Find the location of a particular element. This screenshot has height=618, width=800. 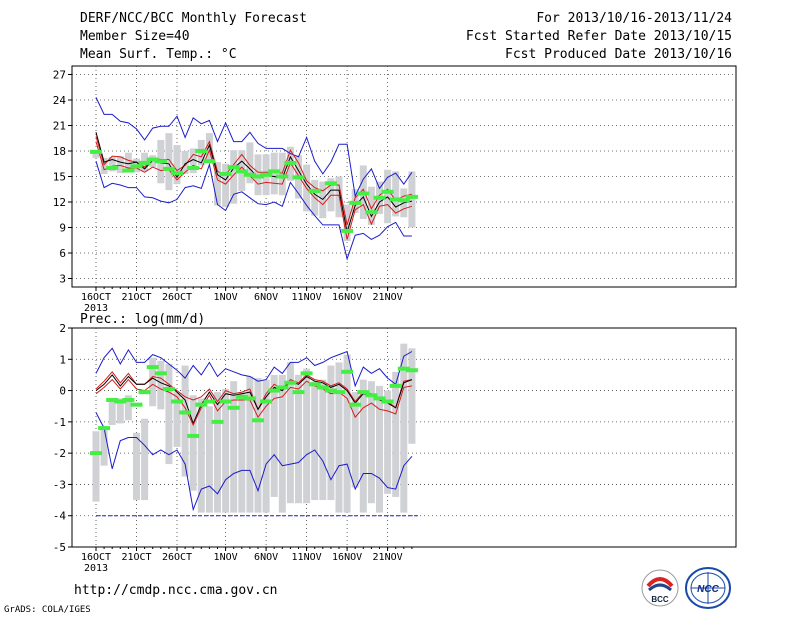

temp-y-tick-label: 21 is located at coordinates (59, 126).